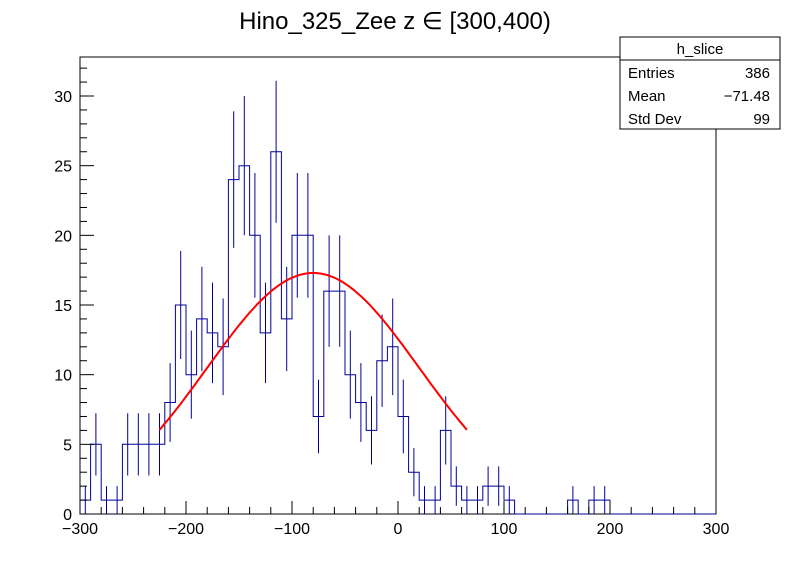 The height and width of the screenshot is (572, 796). Describe the element at coordinates (63, 236) in the screenshot. I see `y-tick-label: 20` at that location.